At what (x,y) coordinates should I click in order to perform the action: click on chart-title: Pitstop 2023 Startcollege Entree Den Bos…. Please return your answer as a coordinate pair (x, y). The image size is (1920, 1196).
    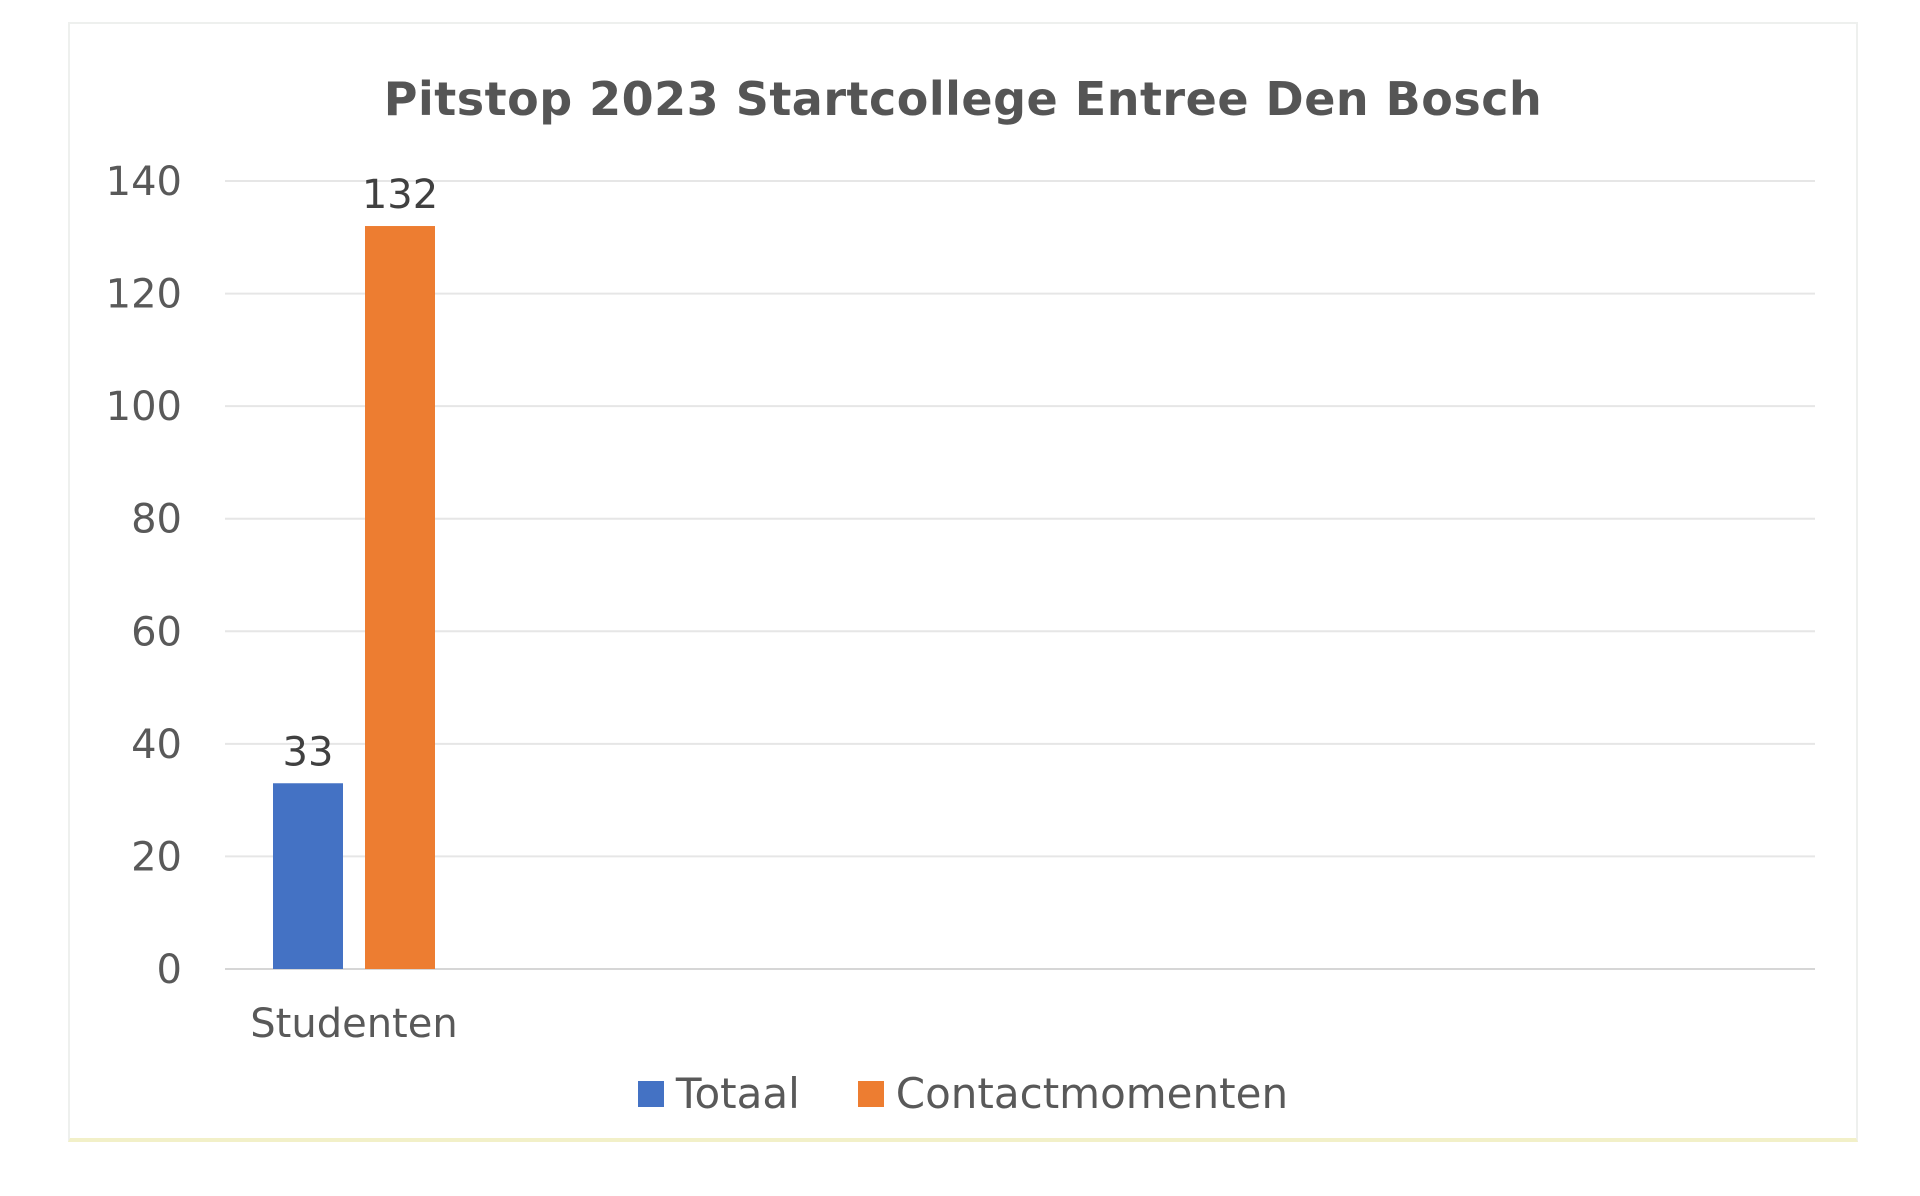
    Looking at the image, I should click on (963, 99).